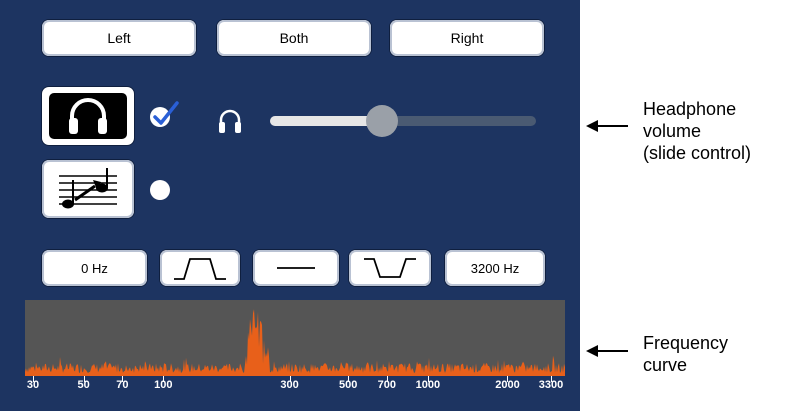 The image size is (807, 411). Describe the element at coordinates (672, 131) in the screenshot. I see `volume-annotation-line2: volume` at that location.